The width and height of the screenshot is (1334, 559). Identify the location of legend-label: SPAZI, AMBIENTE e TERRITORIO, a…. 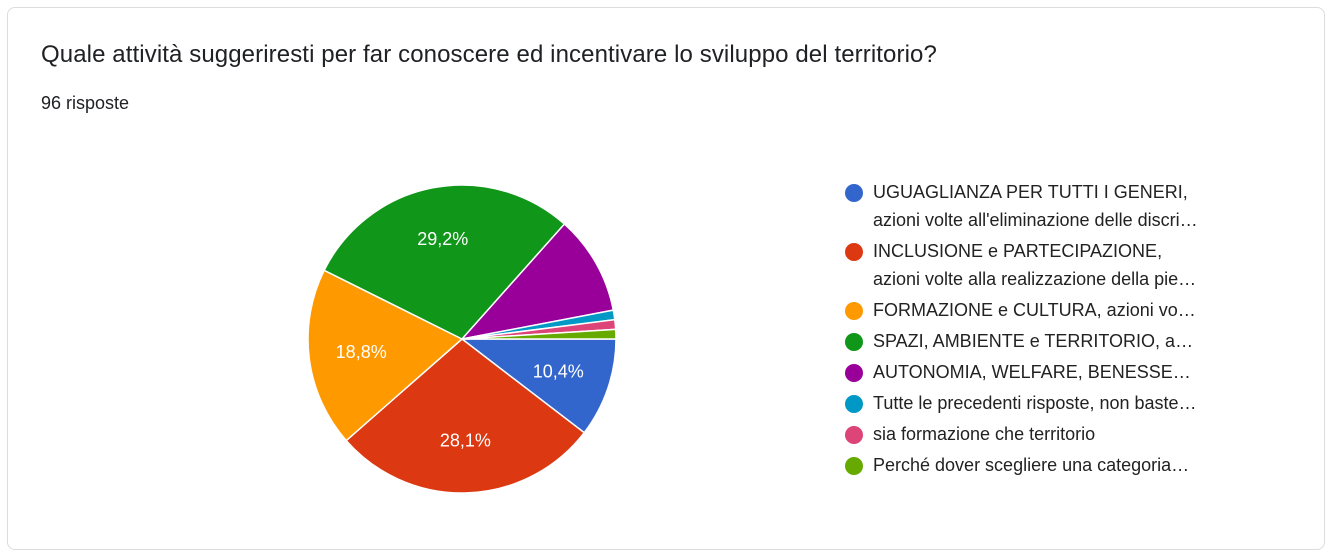
(1063, 341).